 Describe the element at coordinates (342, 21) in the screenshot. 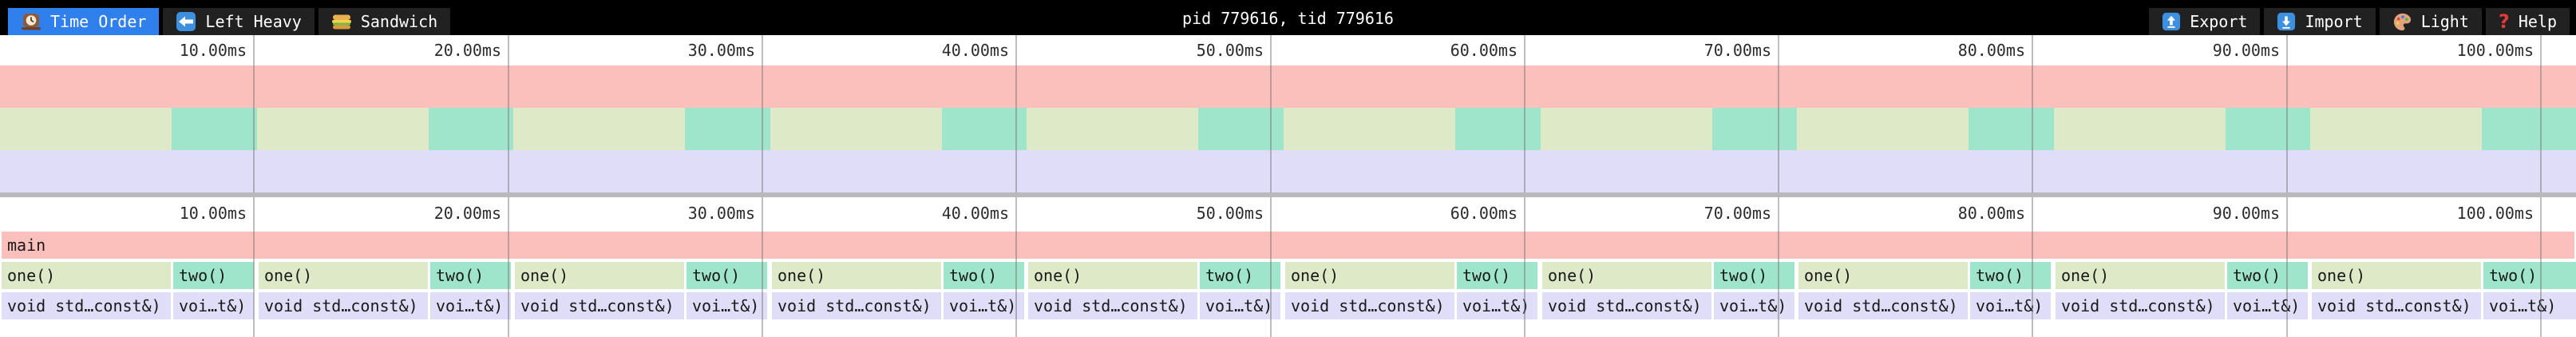

I see `sandwich-icon` at that location.